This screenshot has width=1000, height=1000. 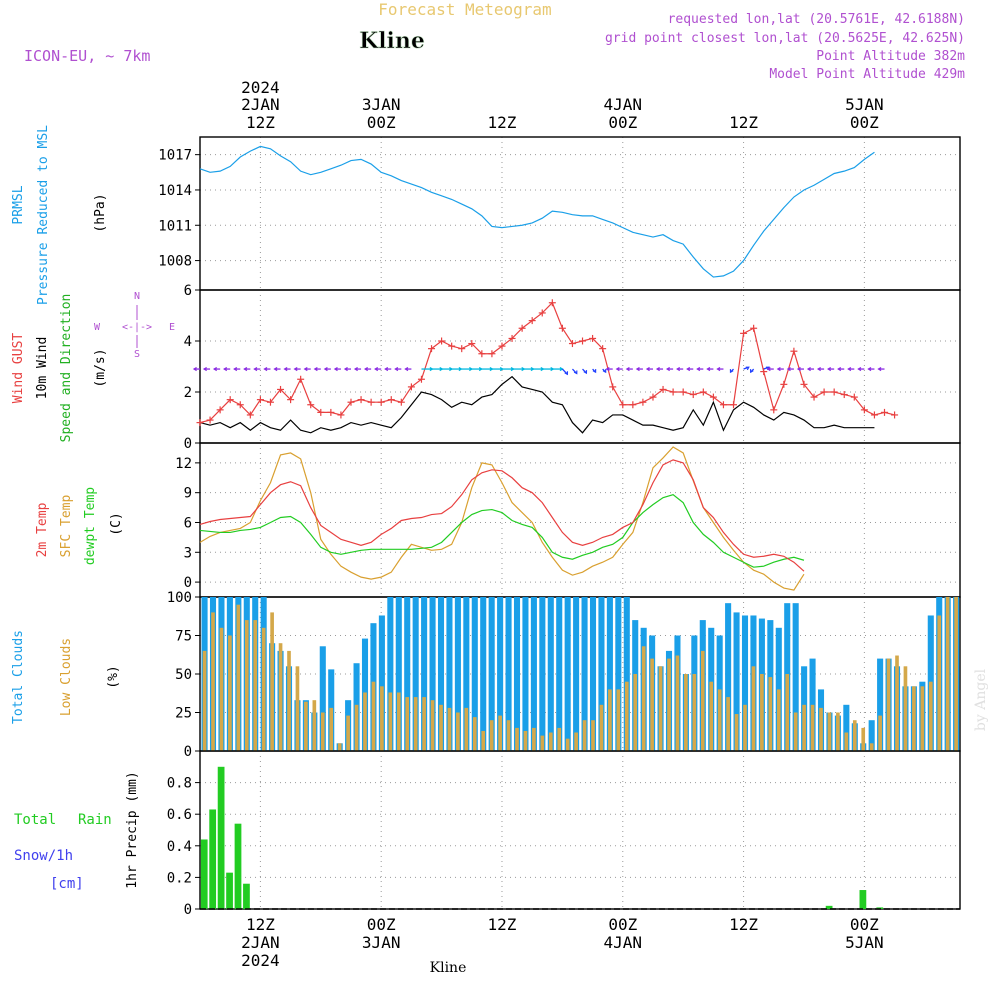 I want to click on wind-speed-line, so click(x=537, y=404).